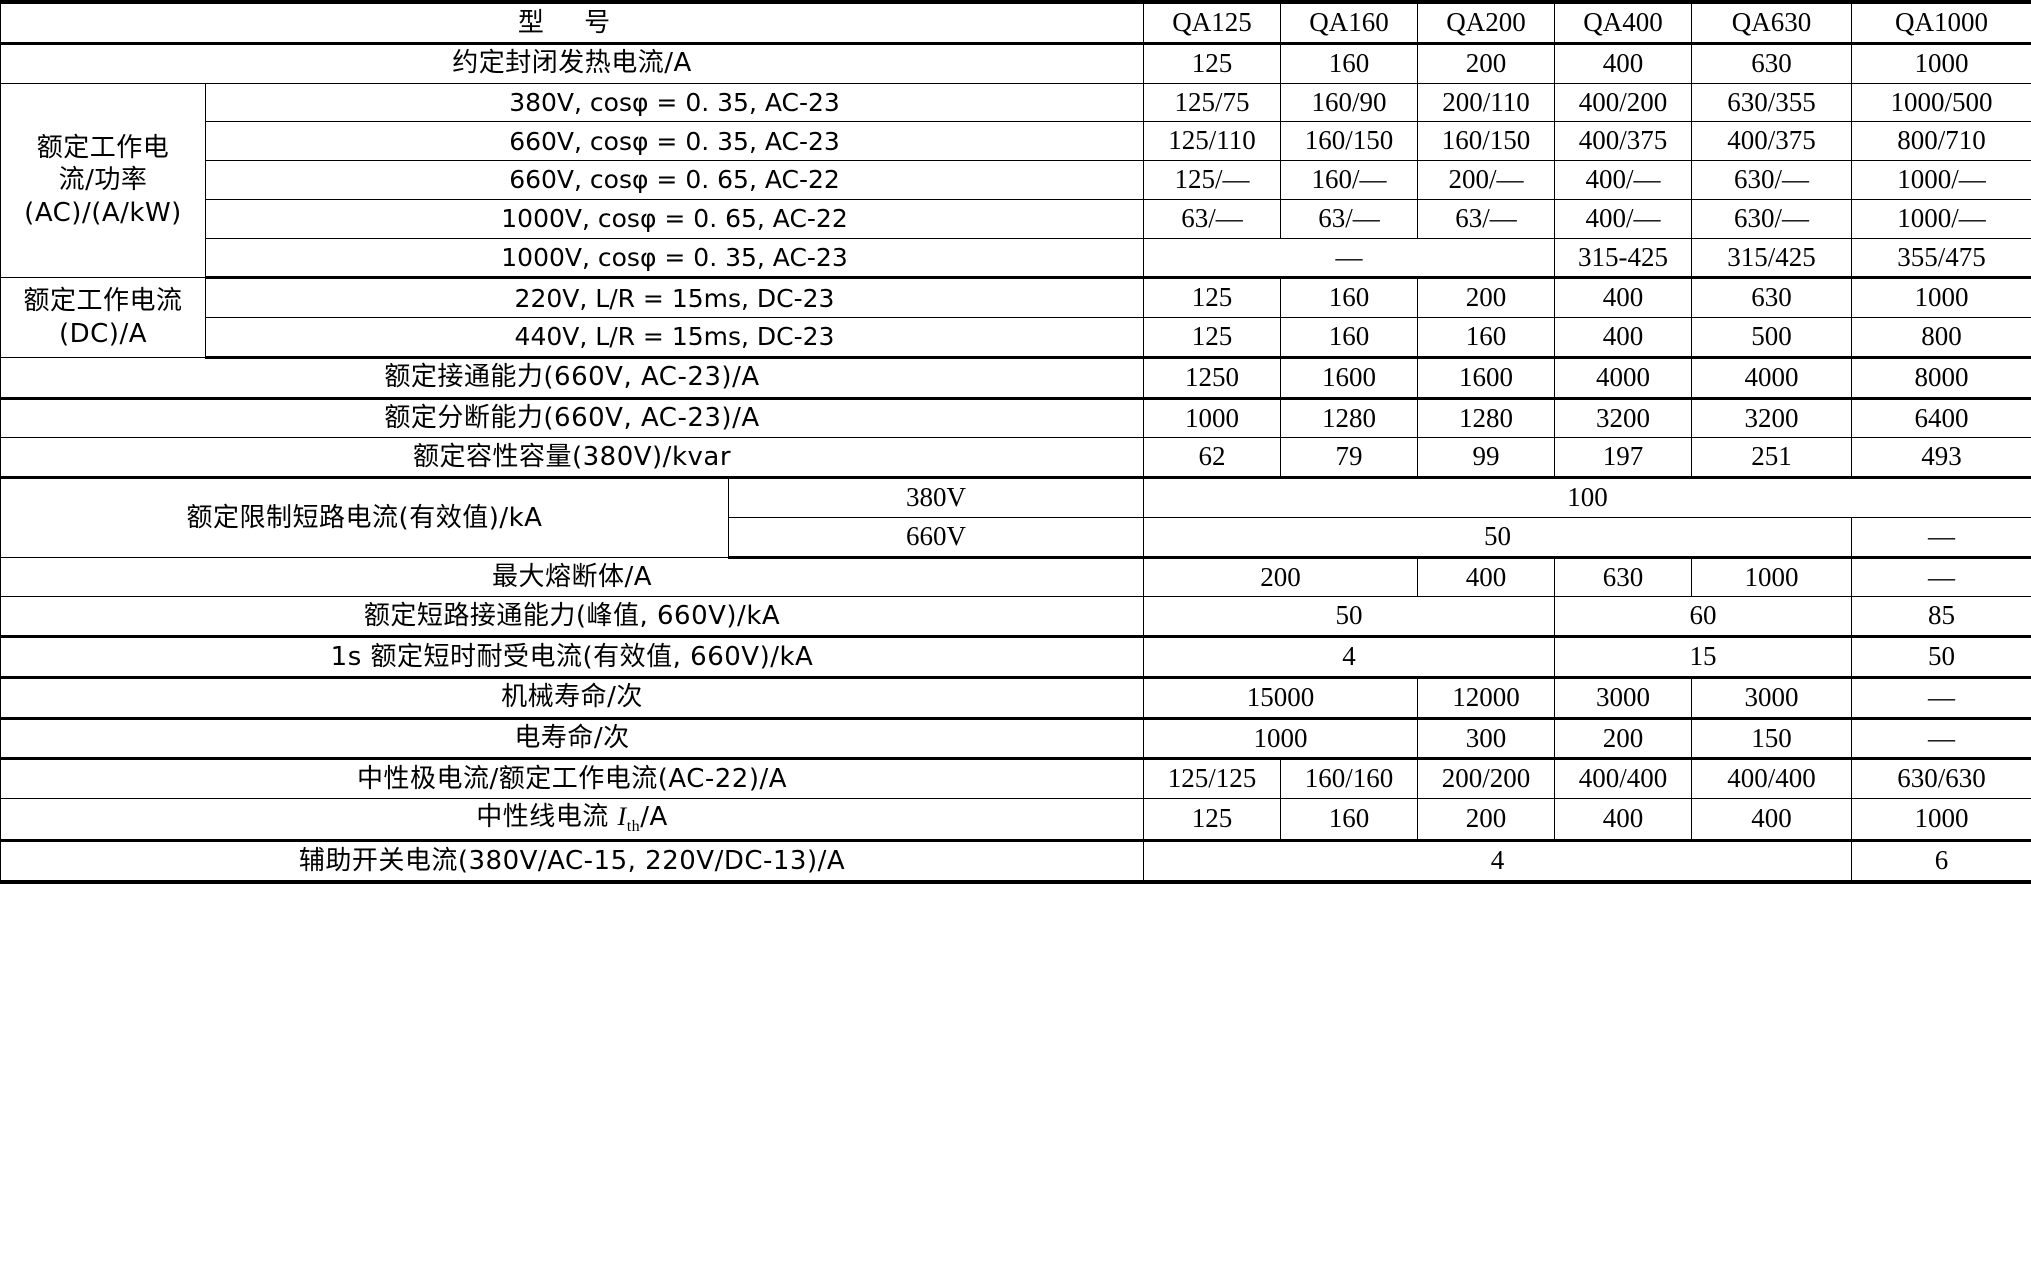  Describe the element at coordinates (1941, 141) in the screenshot. I see `ac2-qa1000: 800/710` at that location.